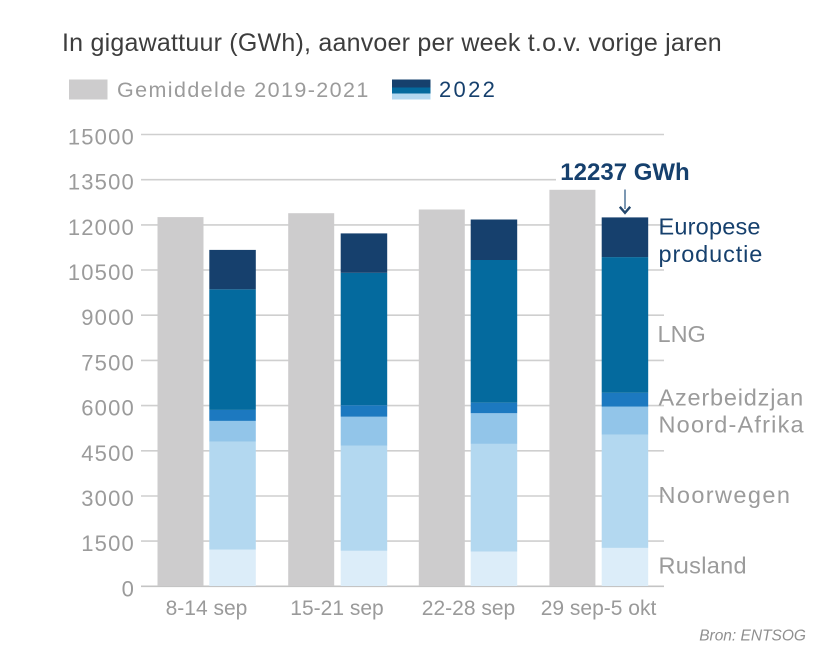  I want to click on svg-text: 6000, so click(108, 408).